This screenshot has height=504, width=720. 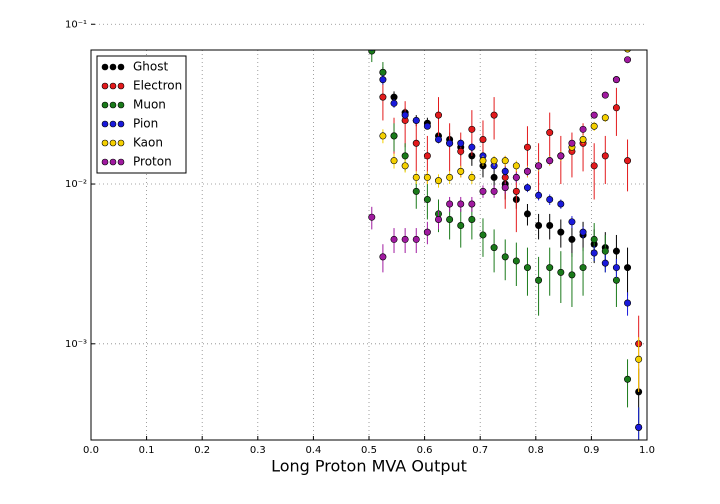 I want to click on legend-label: Pion, so click(x=145, y=124).